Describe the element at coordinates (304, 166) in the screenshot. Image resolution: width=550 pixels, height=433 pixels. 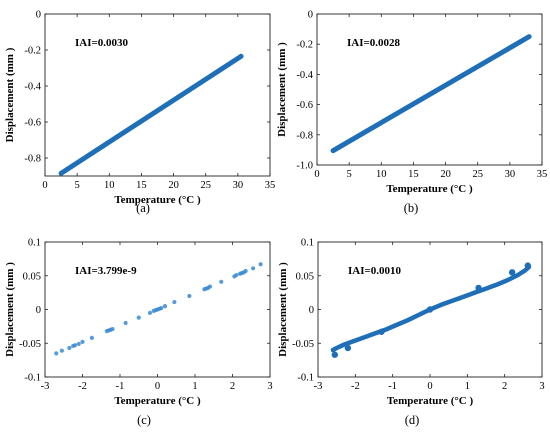
I see `y-tick-label: -1.0` at that location.